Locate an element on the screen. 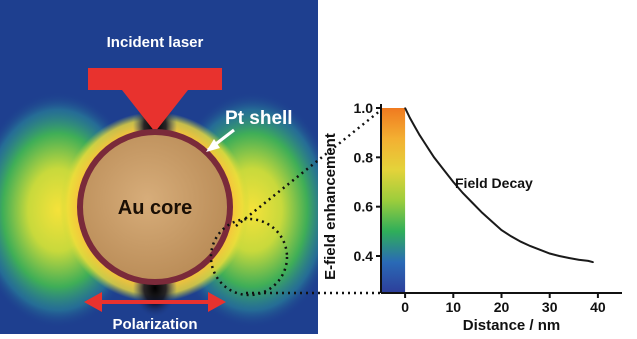 This screenshot has width=637, height=339. colorbar is located at coordinates (393, 200).